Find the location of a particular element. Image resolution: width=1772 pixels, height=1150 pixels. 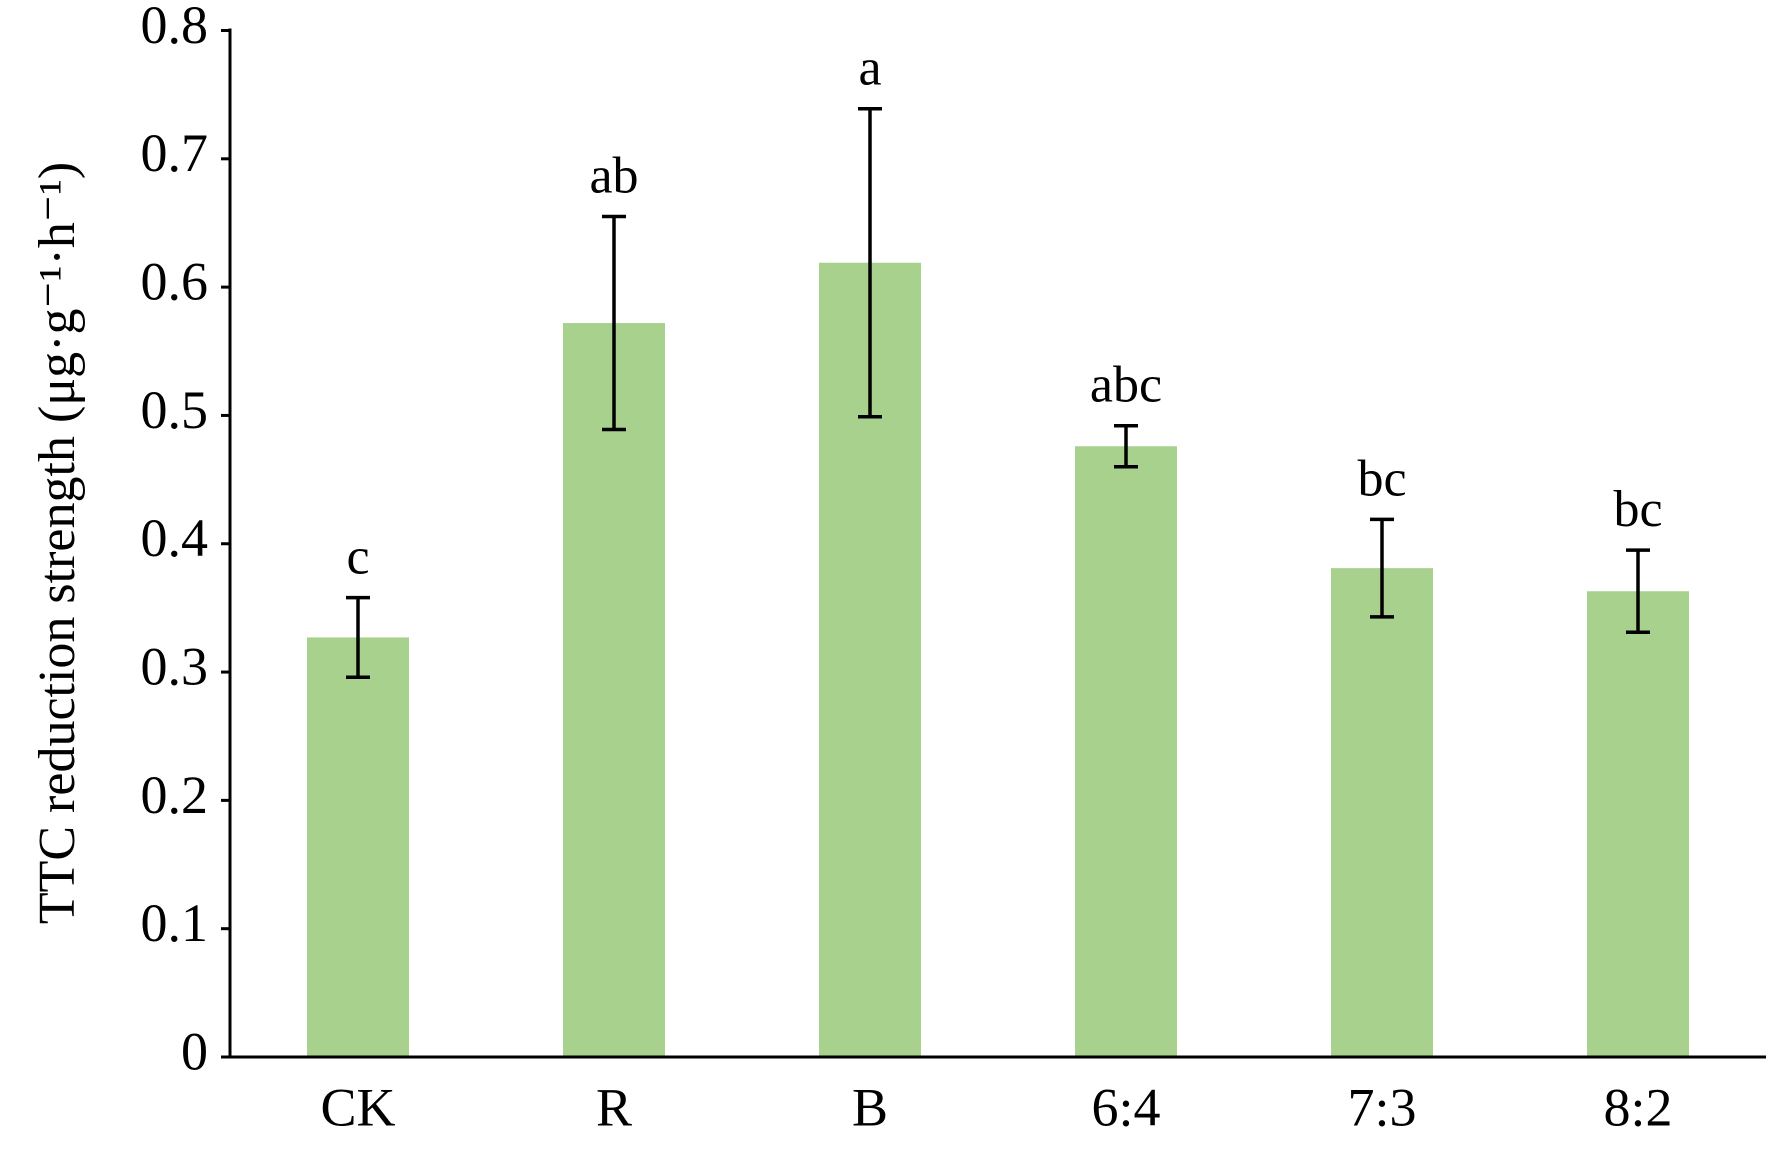

y-tick-label: 0.2 is located at coordinates (175, 795).